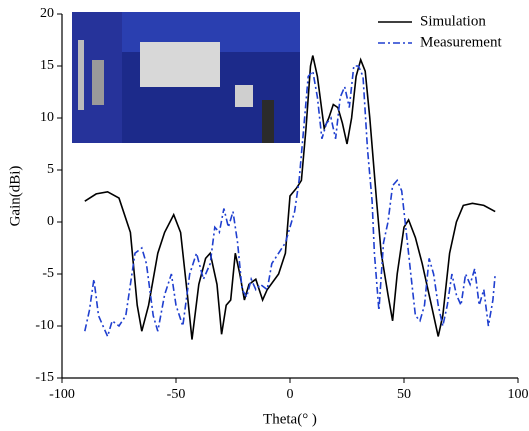  What do you see at coordinates (404, 394) in the screenshot?
I see `x-tick-label: 50` at bounding box center [404, 394].